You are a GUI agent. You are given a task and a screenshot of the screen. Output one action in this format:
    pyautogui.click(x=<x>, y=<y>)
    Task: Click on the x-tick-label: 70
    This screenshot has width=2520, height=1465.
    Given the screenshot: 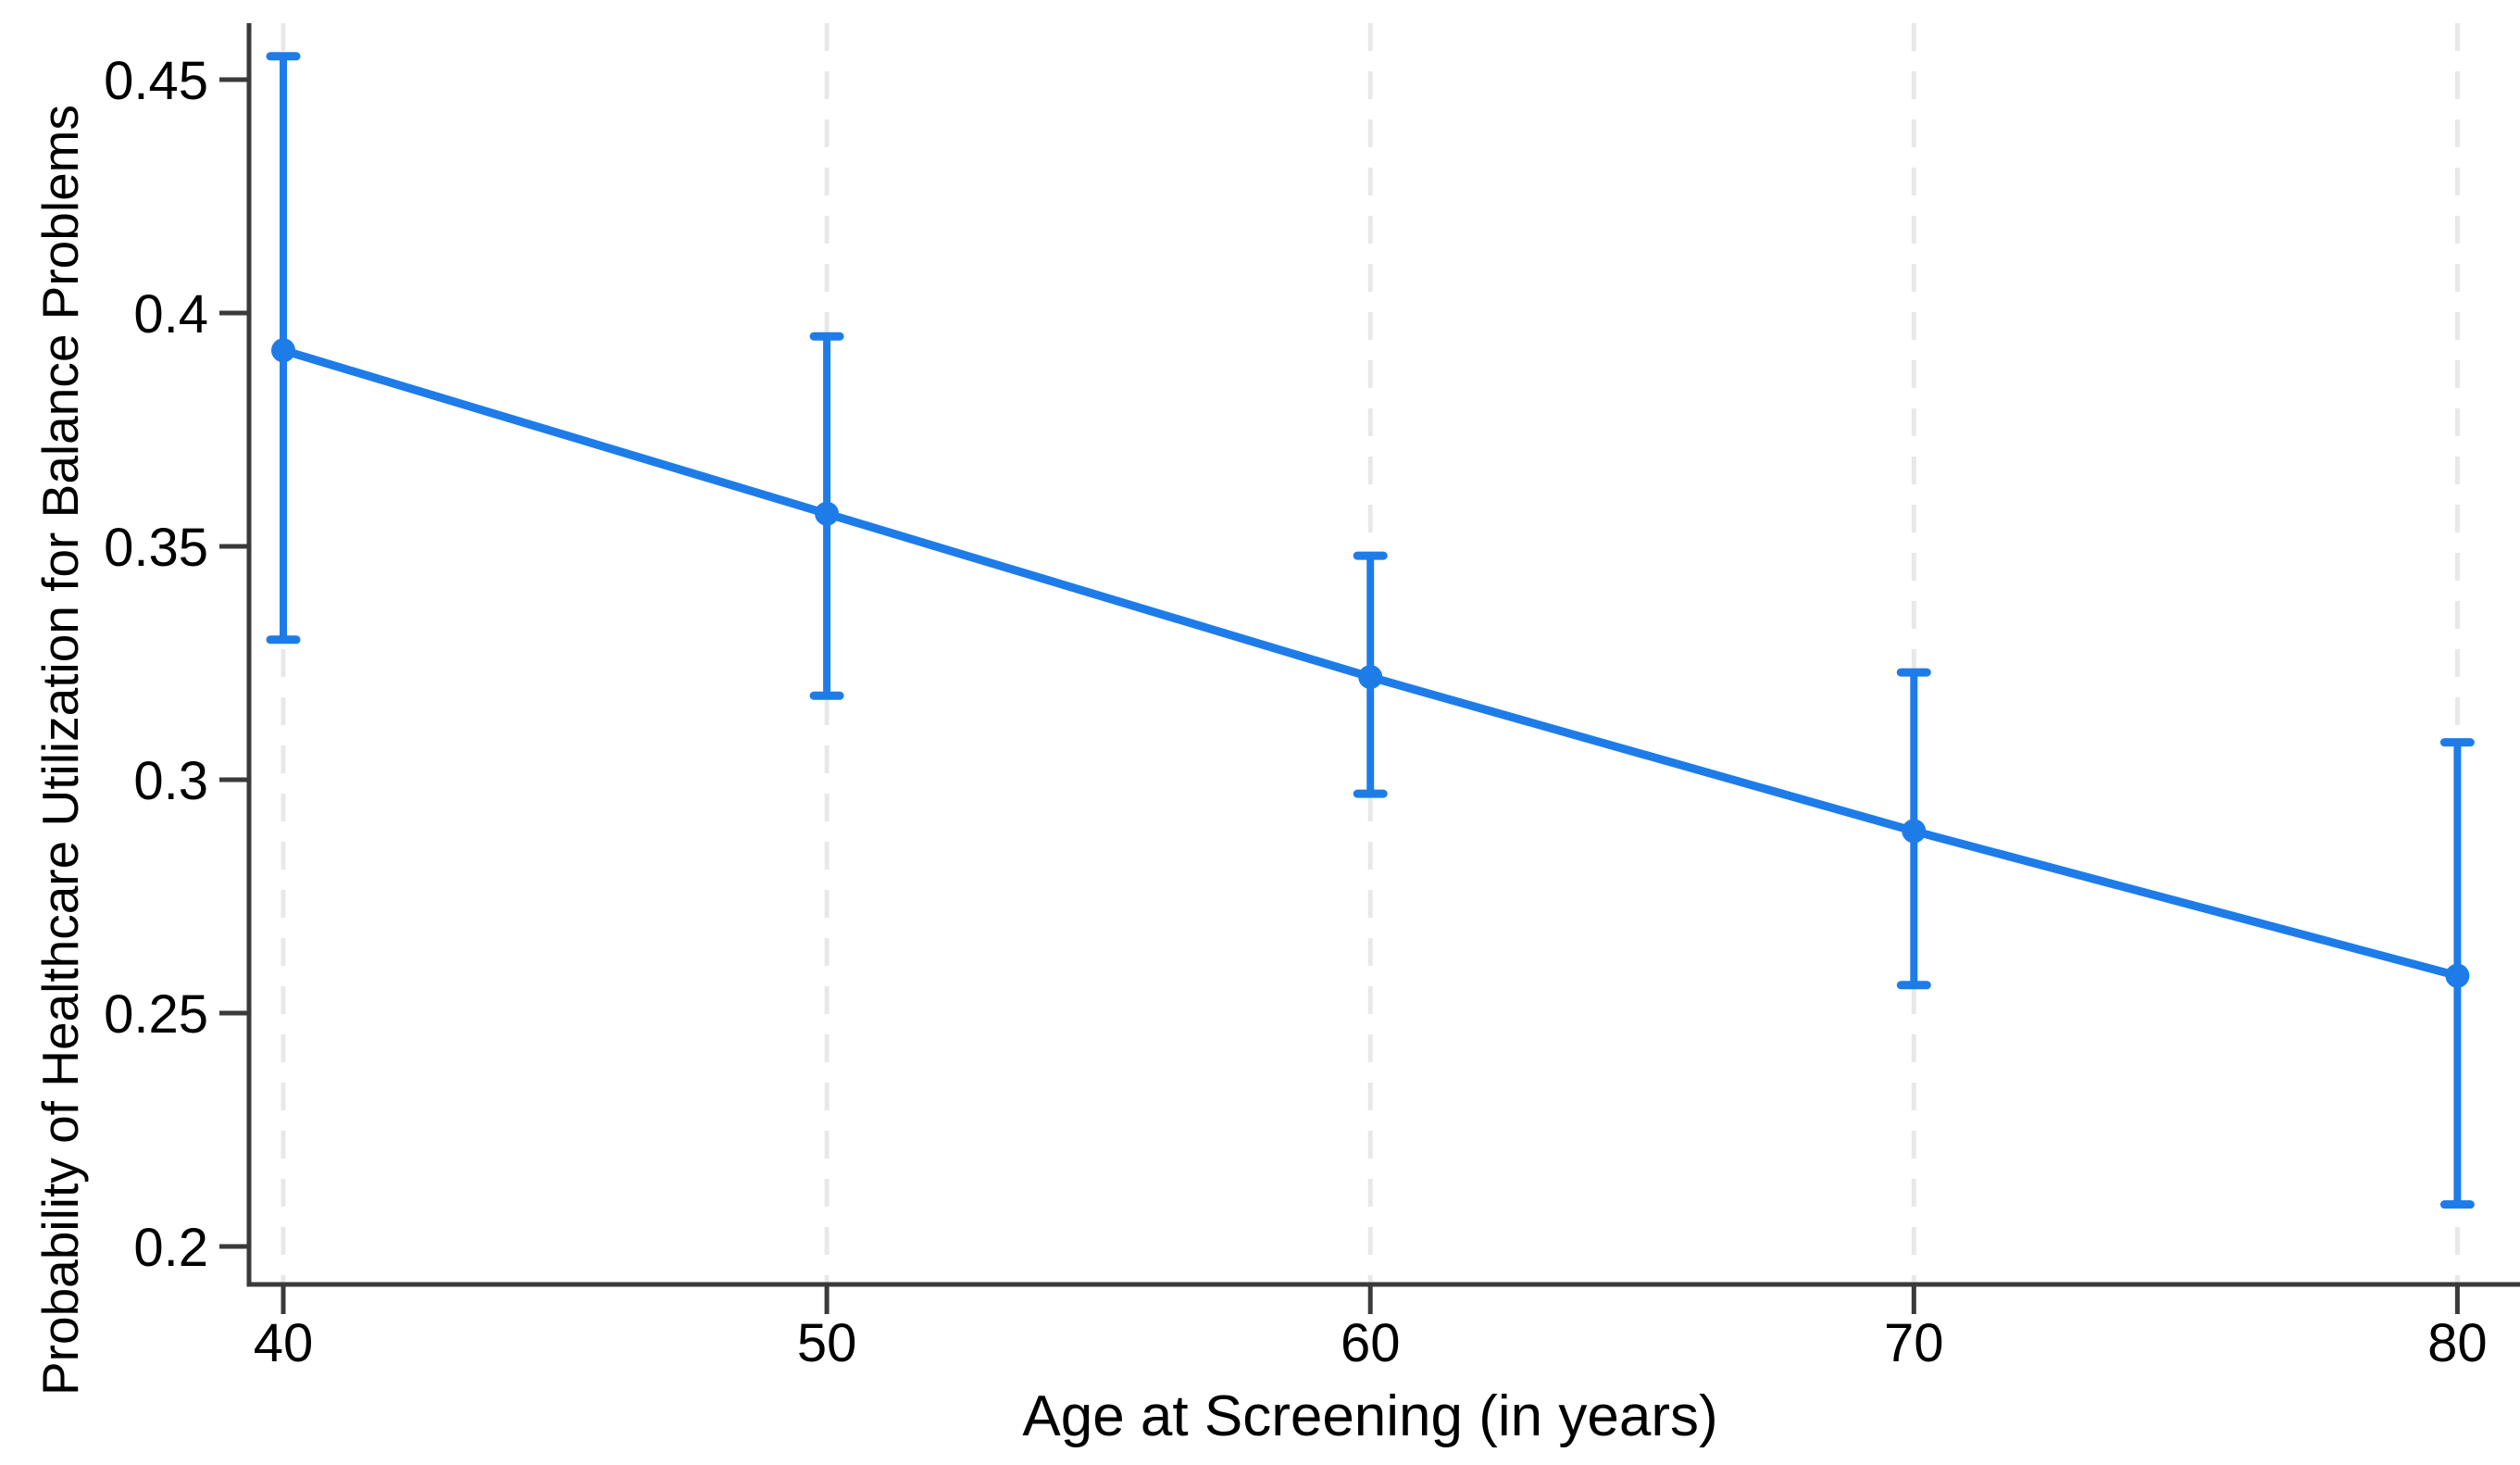 What is the action you would take?
    pyautogui.click(x=1914, y=1343)
    